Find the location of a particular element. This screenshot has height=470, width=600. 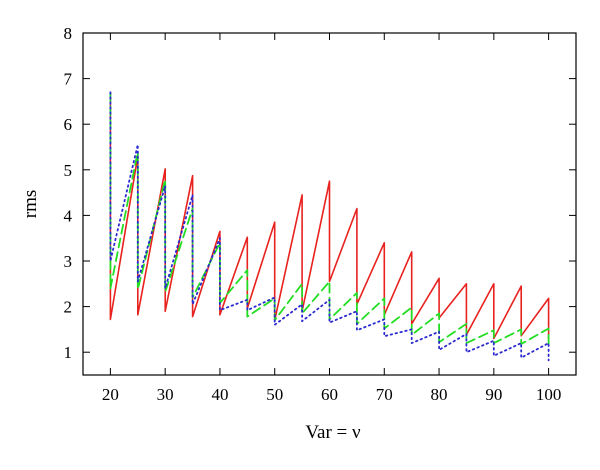

x-tick-label: 30 is located at coordinates (165, 394).